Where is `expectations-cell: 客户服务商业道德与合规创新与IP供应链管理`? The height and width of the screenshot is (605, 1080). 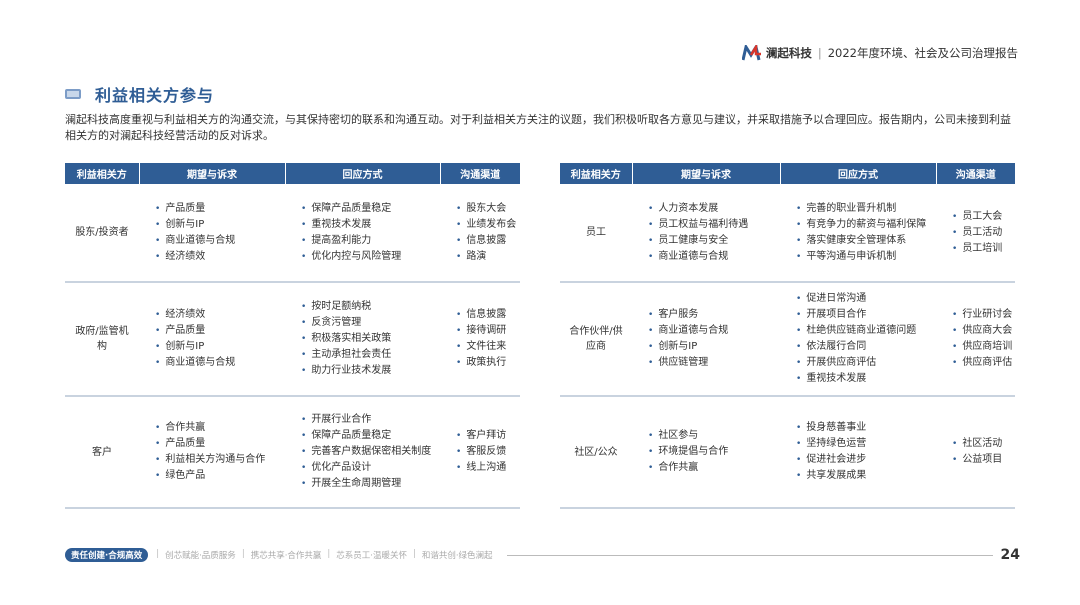 expectations-cell: 客户服务商业道德与合规创新与IP供应链管理 is located at coordinates (706, 339).